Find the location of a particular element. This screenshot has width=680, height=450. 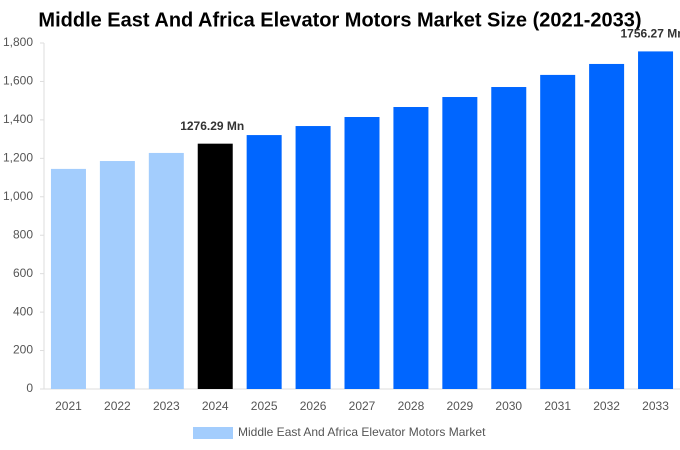

legend-swatch is located at coordinates (213, 433).